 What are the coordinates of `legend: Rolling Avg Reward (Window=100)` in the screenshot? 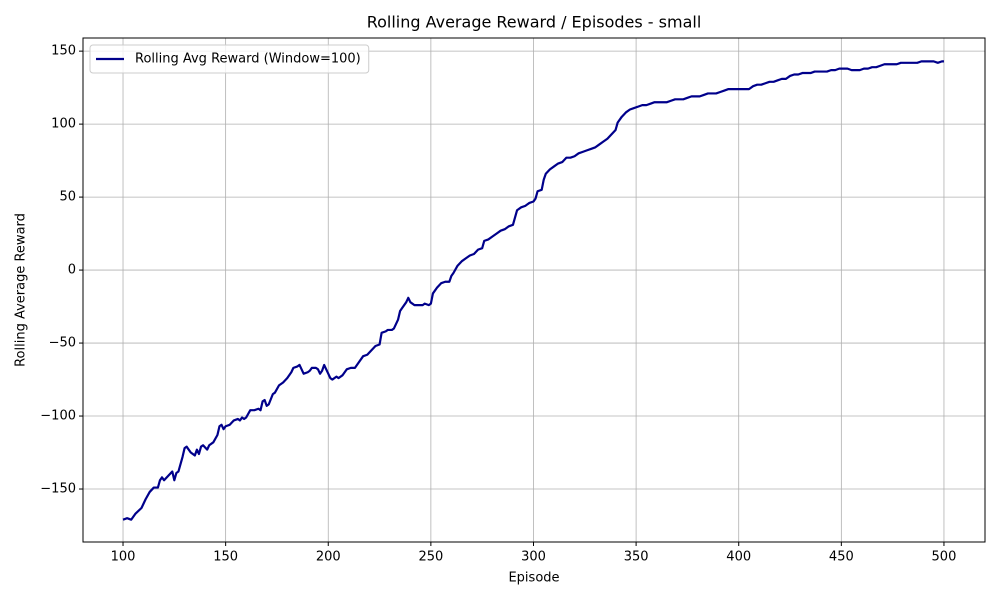 It's located at (229, 59).